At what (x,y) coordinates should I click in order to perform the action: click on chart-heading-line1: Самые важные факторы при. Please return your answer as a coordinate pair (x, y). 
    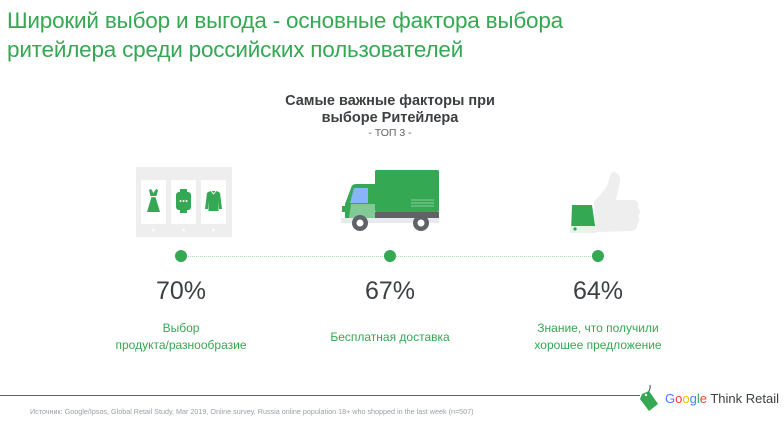
    Looking at the image, I should click on (390, 101).